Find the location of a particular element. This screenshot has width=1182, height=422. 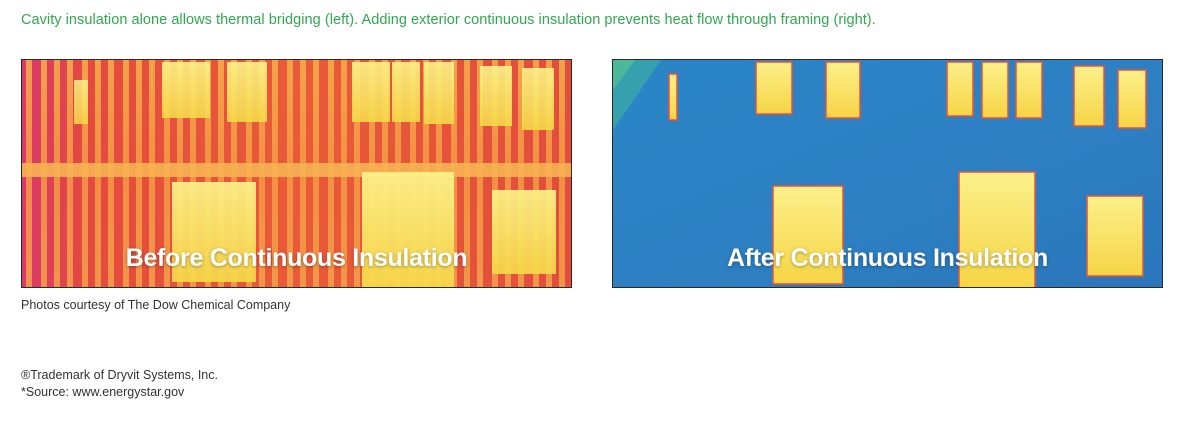

source-footnote: *Source: www.energystar.gov is located at coordinates (103, 392).